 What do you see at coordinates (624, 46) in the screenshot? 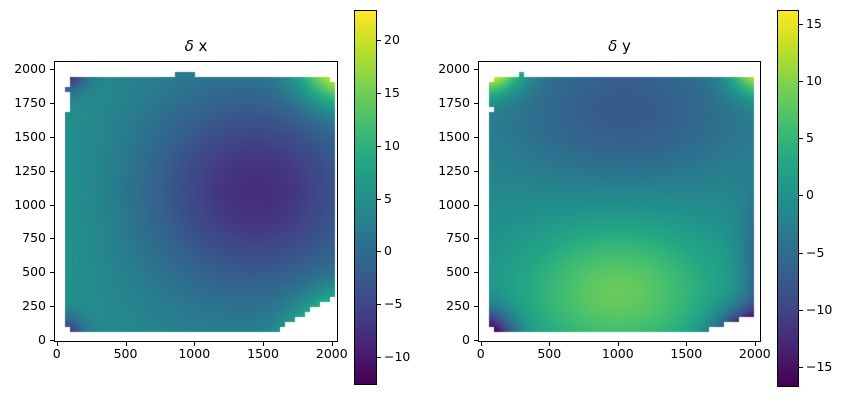
I see `delta-y-title-rest: y` at bounding box center [624, 46].